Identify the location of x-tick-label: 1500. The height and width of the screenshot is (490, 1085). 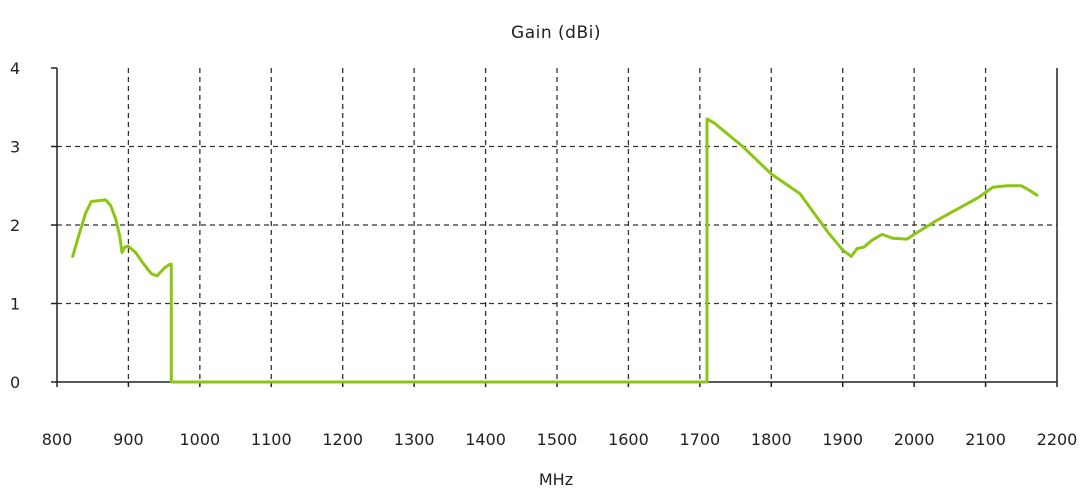
(557, 439).